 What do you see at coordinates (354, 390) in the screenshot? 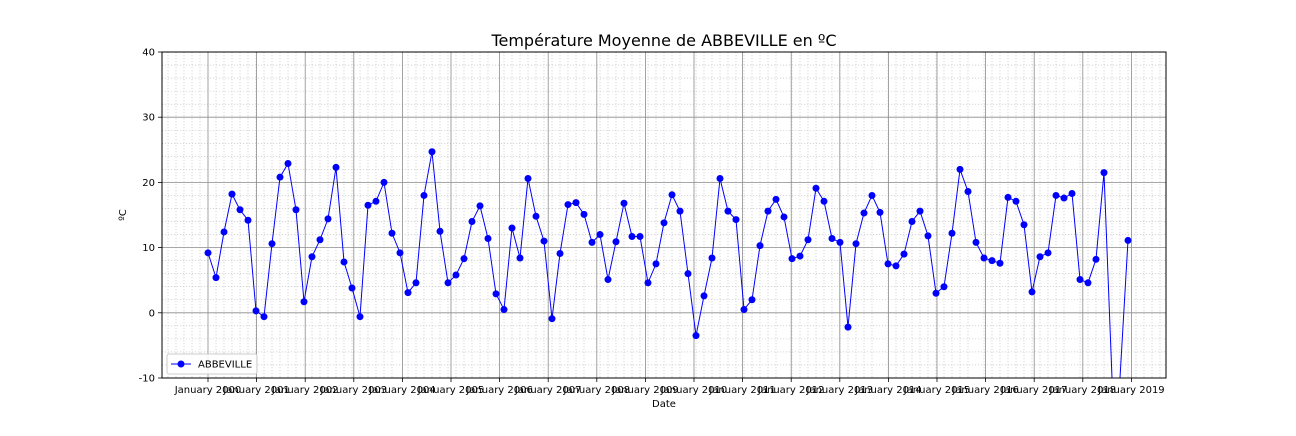
I see `x-tick-label: January 2003` at bounding box center [354, 390].